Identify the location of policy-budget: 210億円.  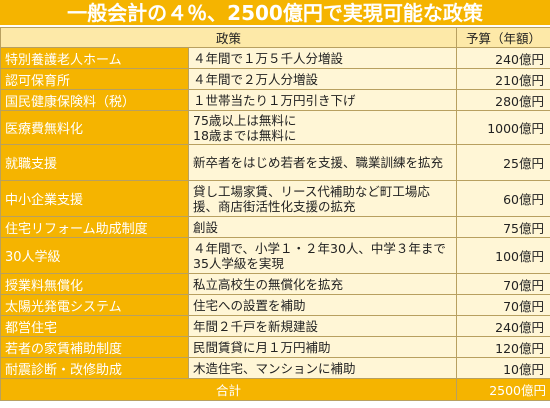
(503, 79).